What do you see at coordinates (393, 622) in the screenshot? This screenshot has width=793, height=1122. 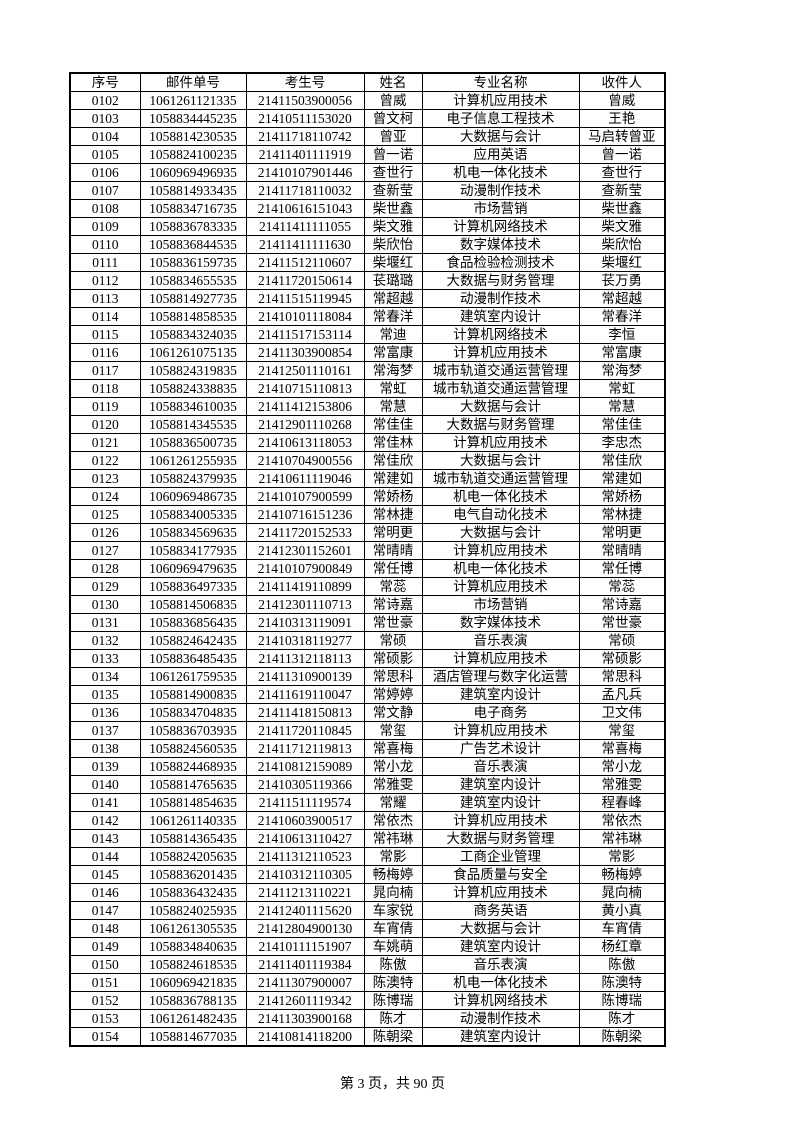 I see `cell-name: 常世豪` at bounding box center [393, 622].